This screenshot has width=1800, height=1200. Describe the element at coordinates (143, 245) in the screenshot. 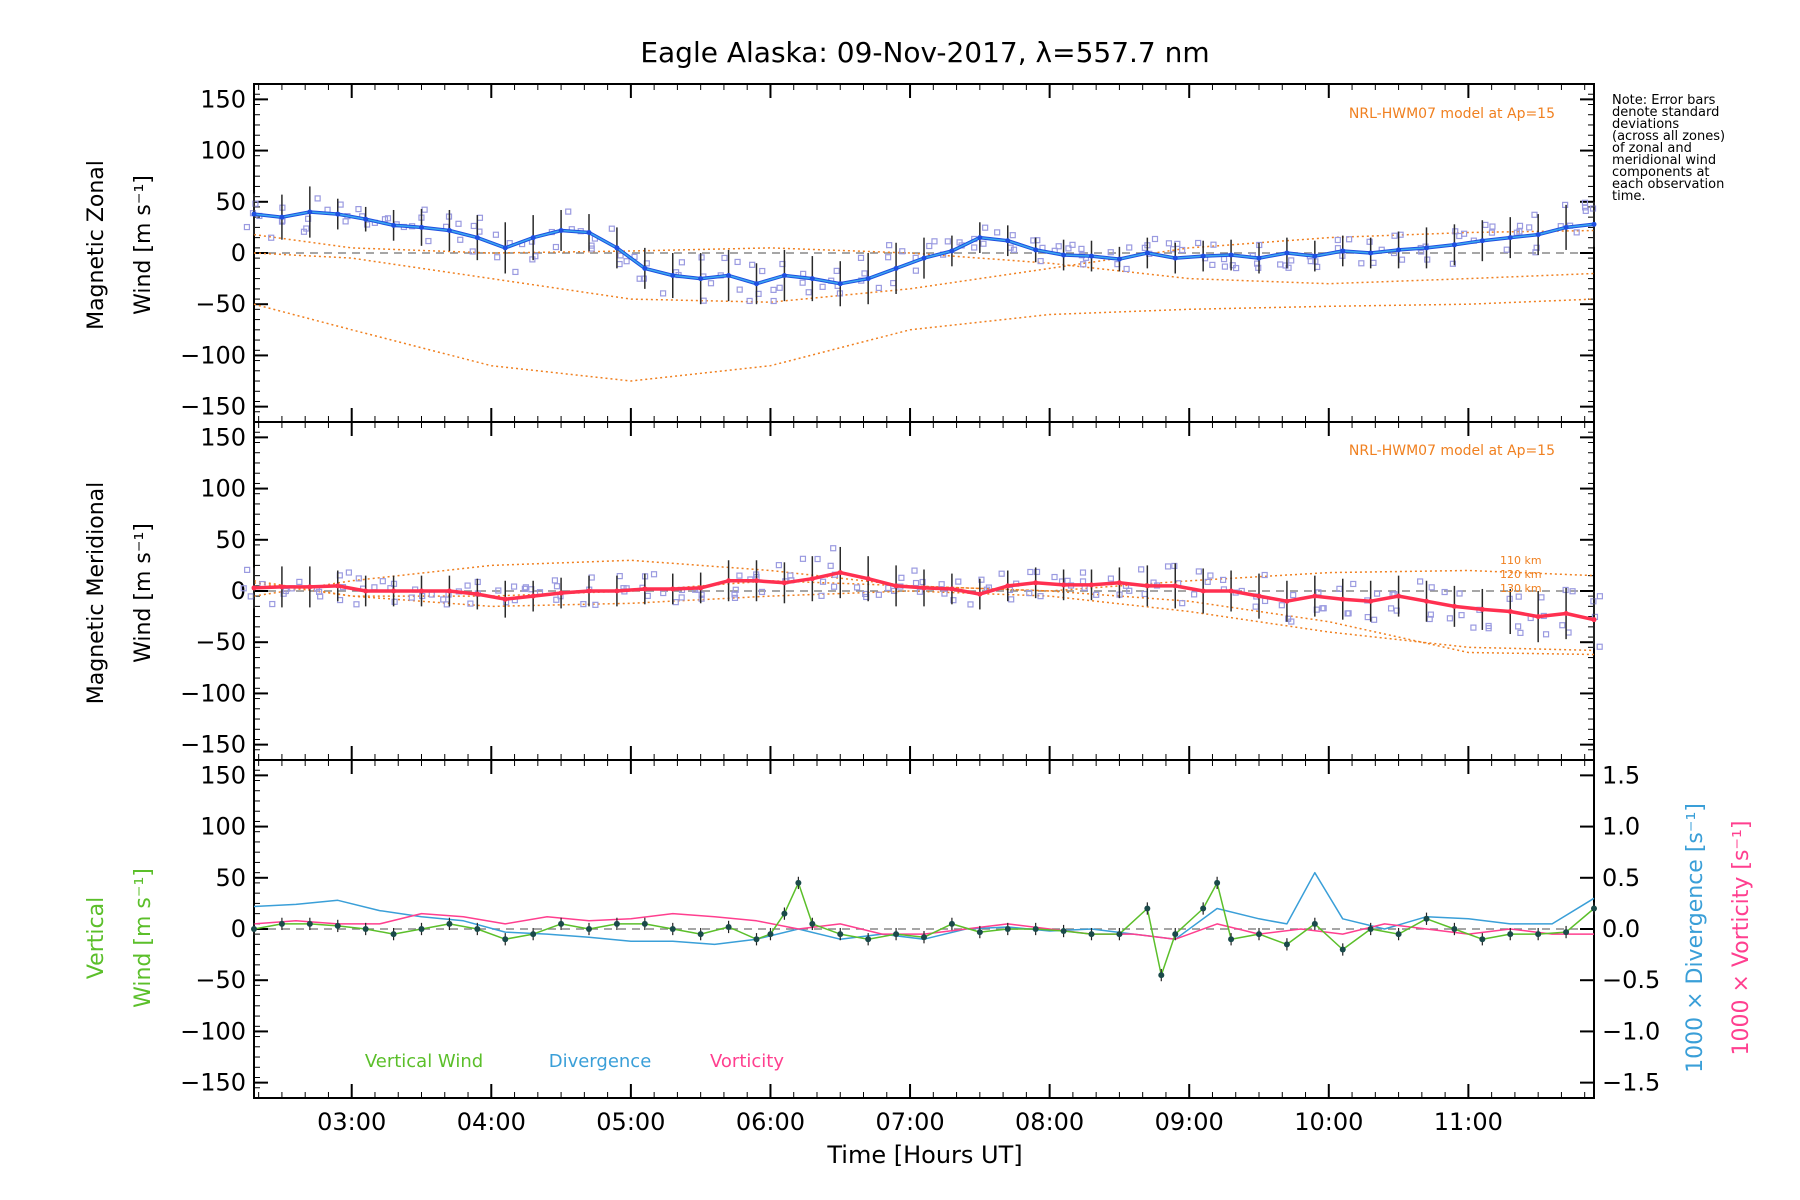

I see `zonal-ylabel-2: Wind [m s⁻¹]` at that location.